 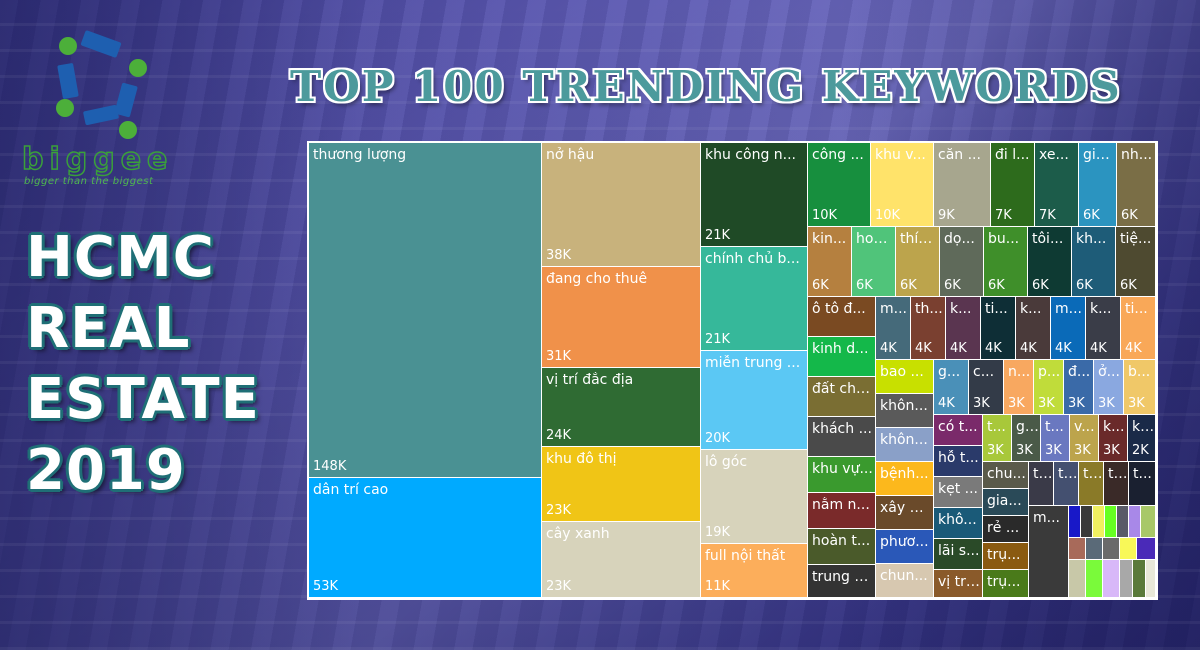 I want to click on treemap-tile: đi l... 7K, so click(x=1013, y=185).